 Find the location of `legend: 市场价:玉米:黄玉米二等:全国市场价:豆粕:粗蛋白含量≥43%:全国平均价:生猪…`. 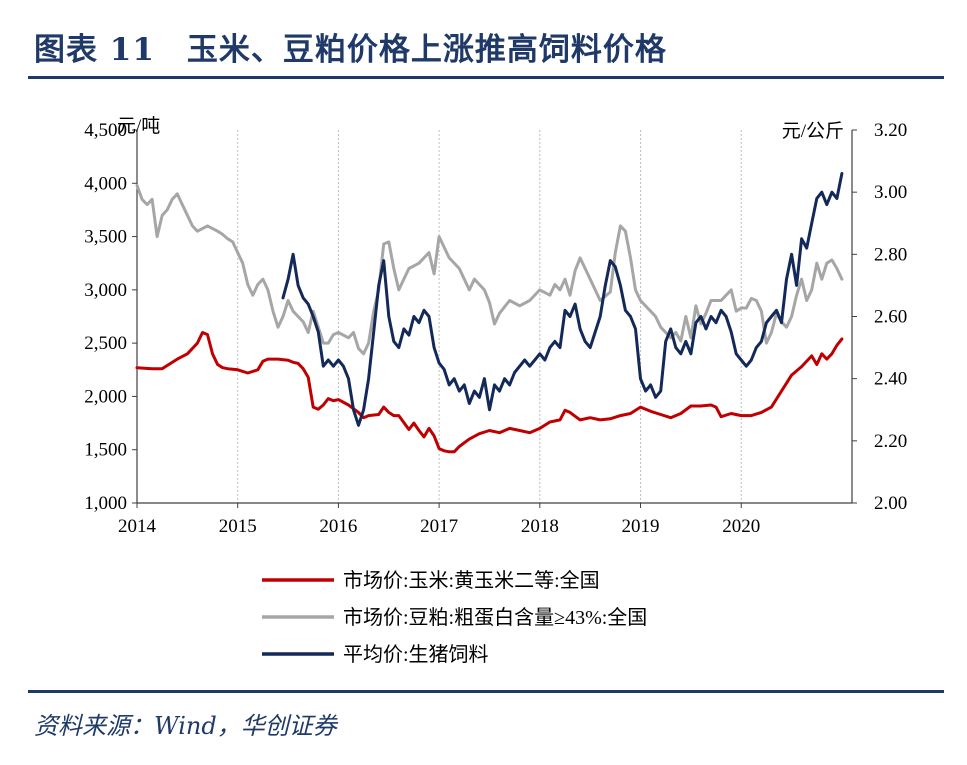

legend: 市场价:玉米:黄玉米二等:全国市场价:豆粕:粗蛋白含量≥43%:全国平均价:生猪… is located at coordinates (454, 617).